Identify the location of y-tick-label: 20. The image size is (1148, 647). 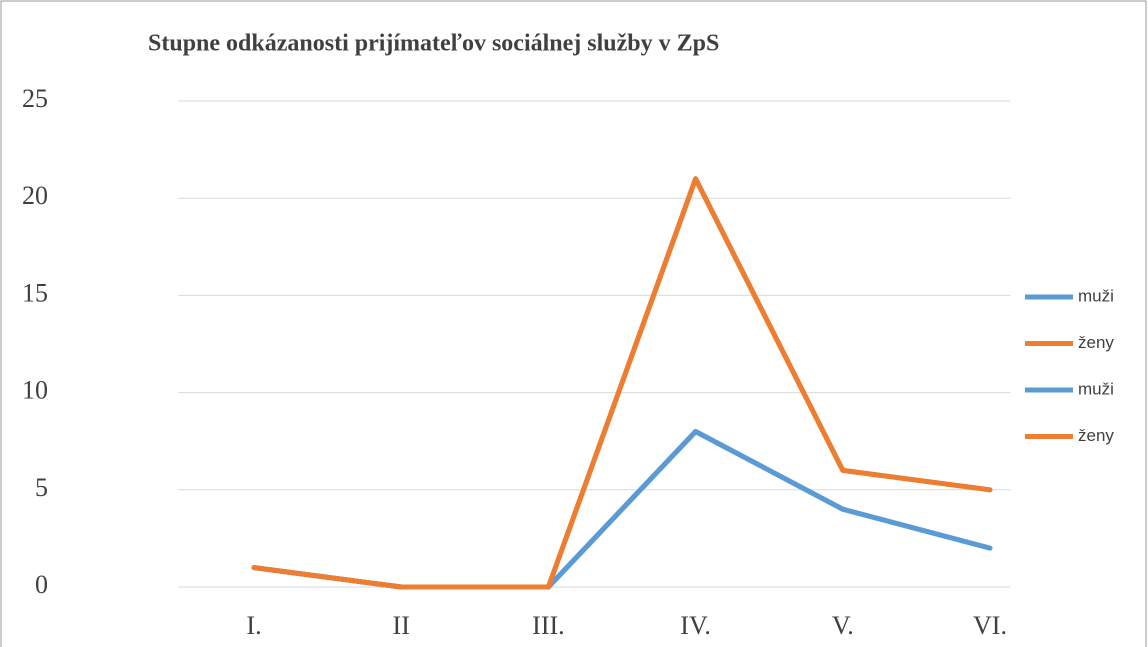
(35, 195).